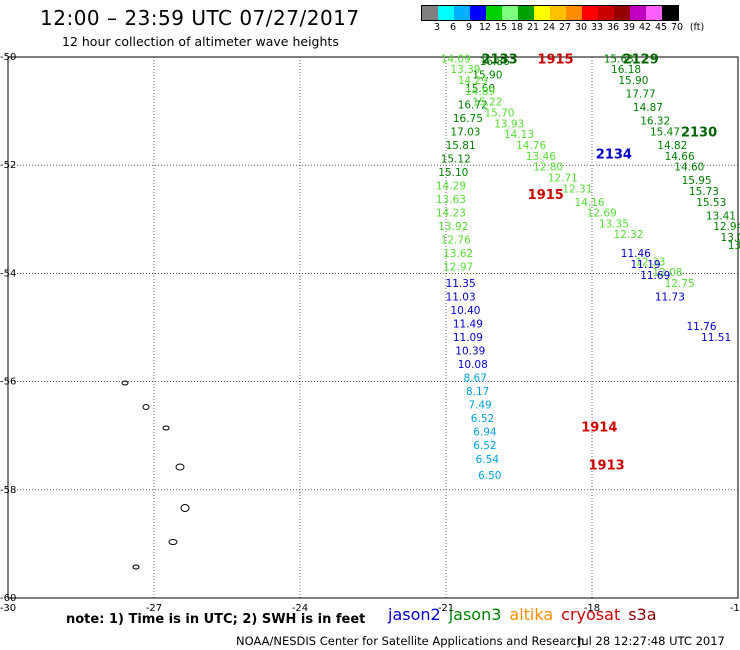 The image size is (740, 650). I want to click on swh-value: 13.06, so click(730, 238).